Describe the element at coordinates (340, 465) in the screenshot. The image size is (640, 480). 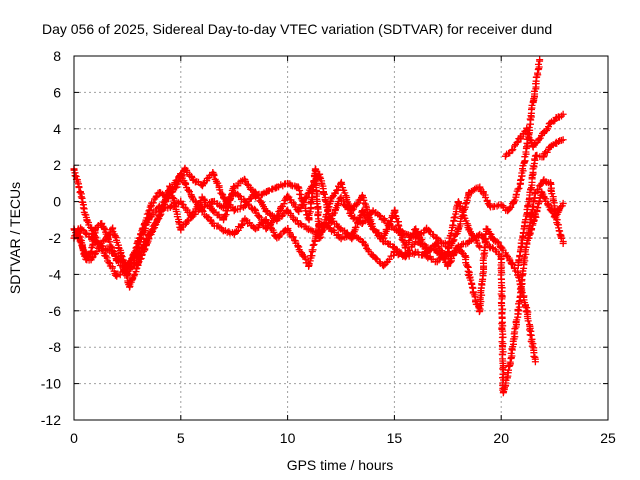
I see `x-axis-label: GPS time / hours` at that location.